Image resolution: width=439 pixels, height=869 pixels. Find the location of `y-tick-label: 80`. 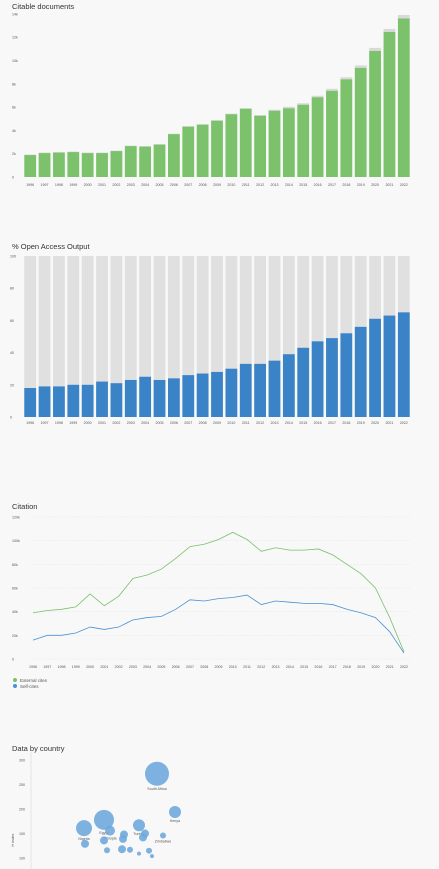

y-tick-label: 80 is located at coordinates (12, 289).